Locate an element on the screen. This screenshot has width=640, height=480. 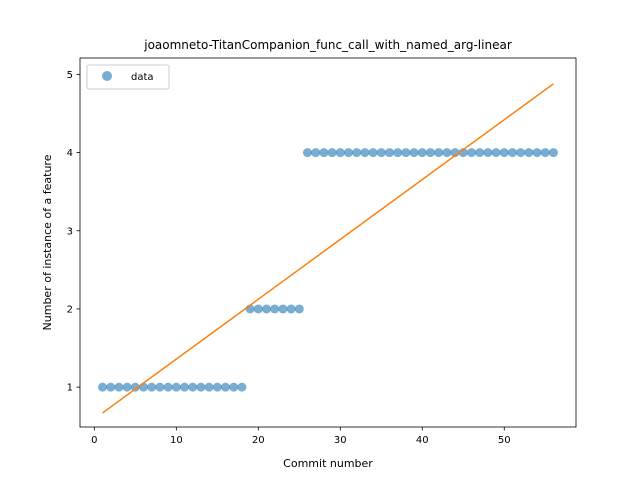
x-tick-label: 40 is located at coordinates (422, 440).